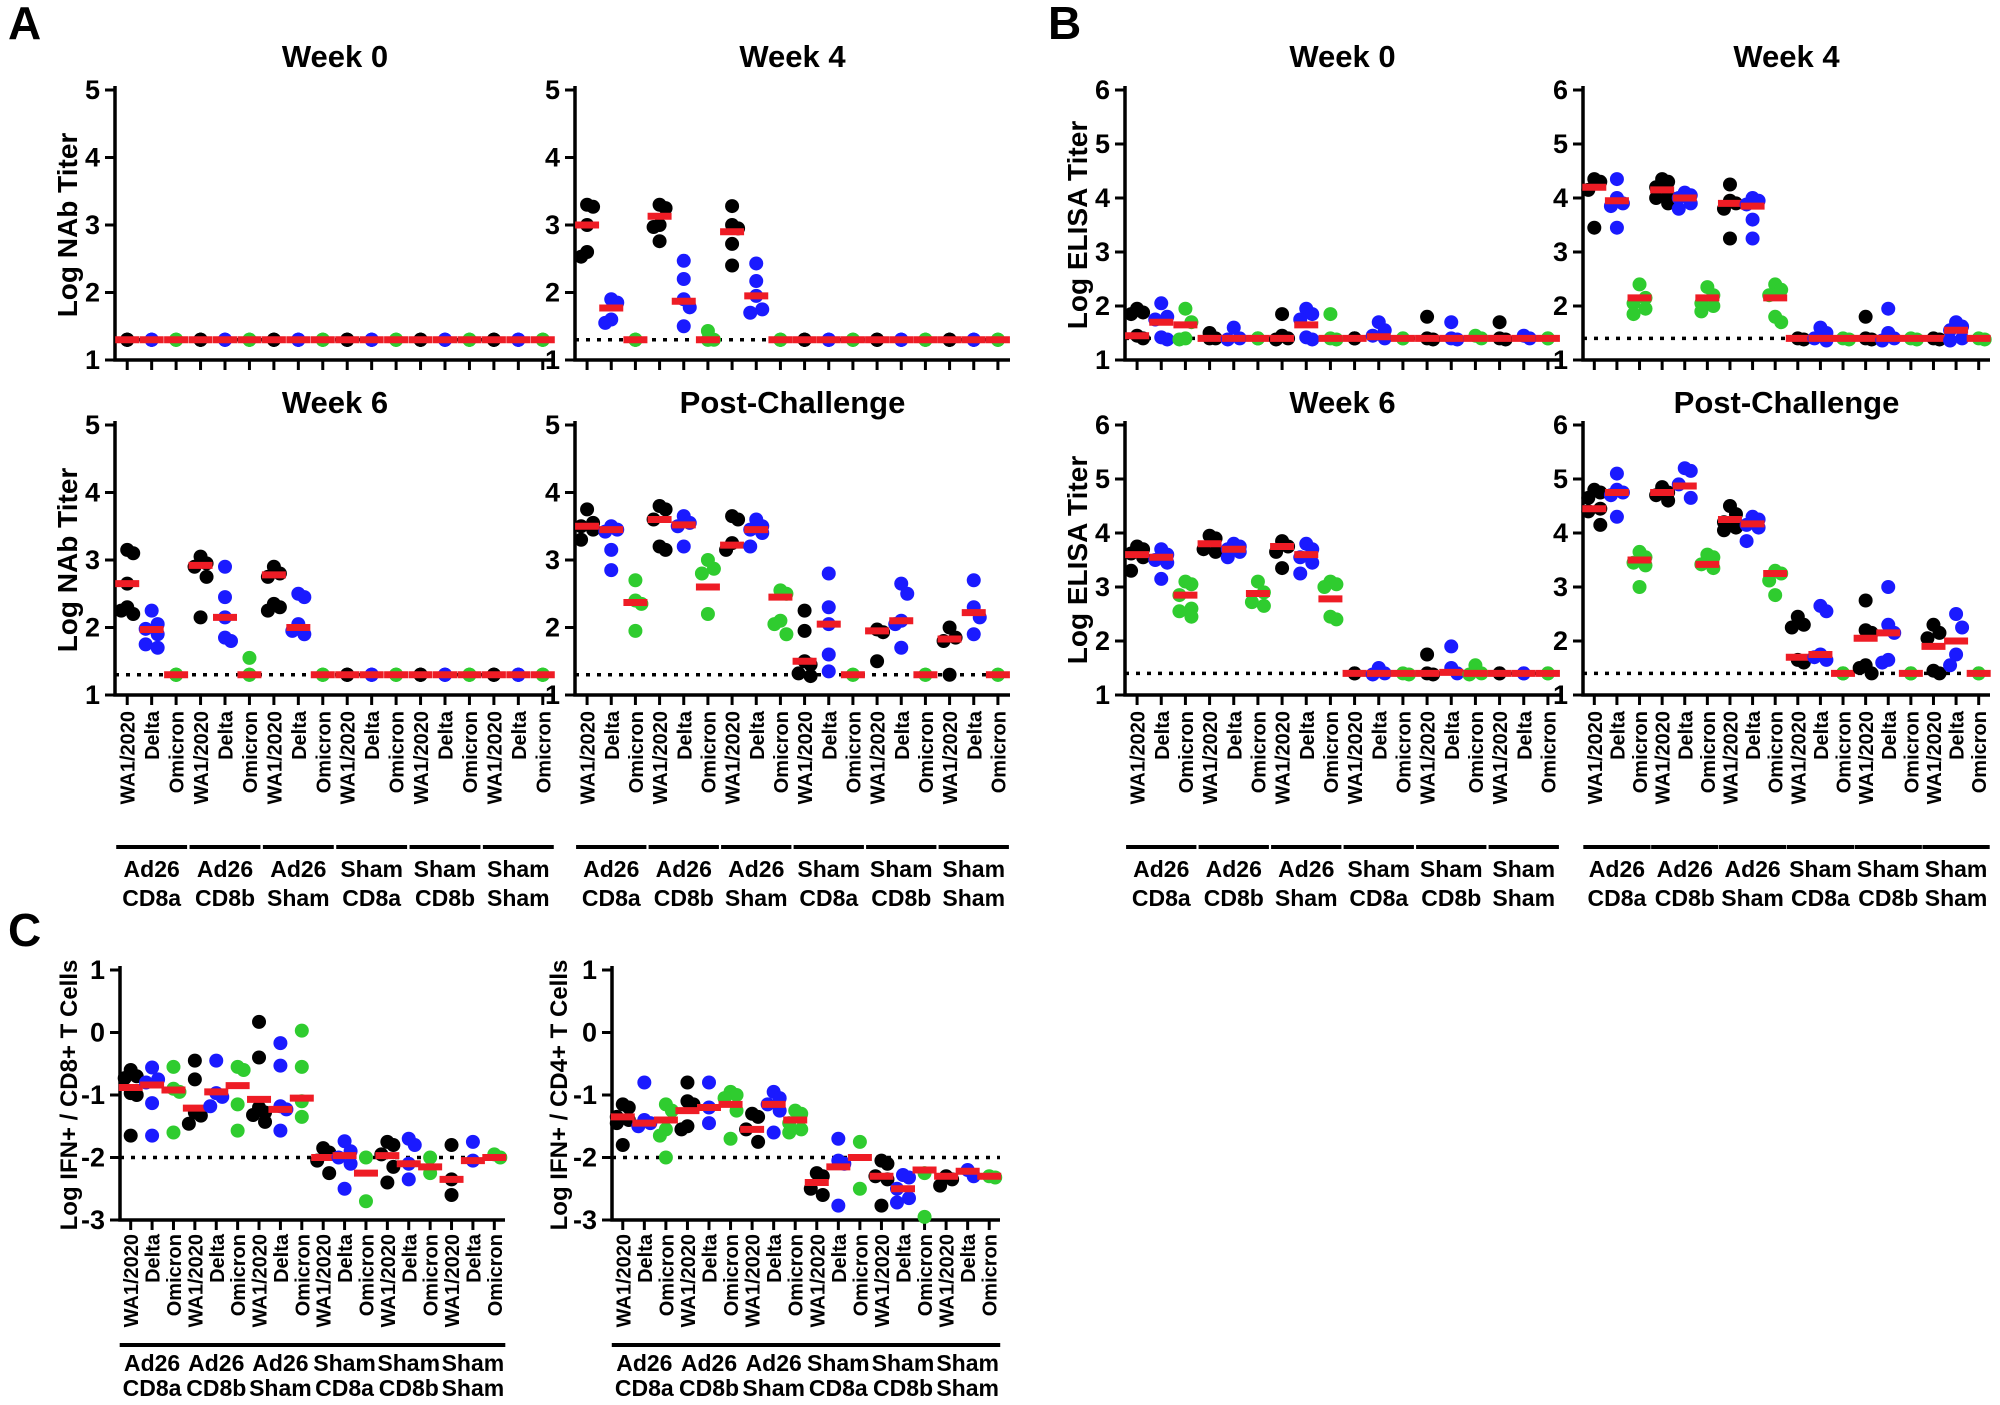 The width and height of the screenshot is (2000, 1405). Describe the element at coordinates (409, 1387) in the screenshot. I see `group-label-line2: CD8b` at that location.